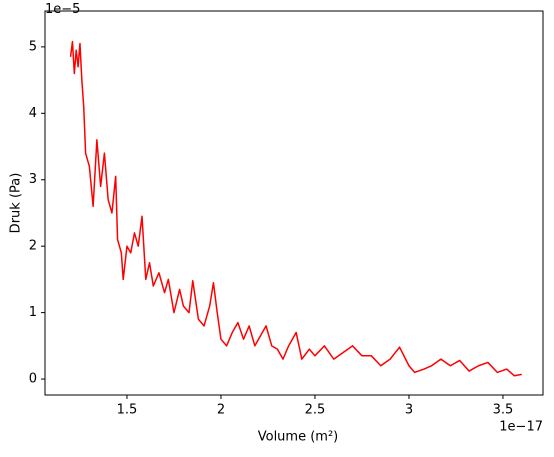  What do you see at coordinates (16, 203) in the screenshot?
I see `y-axis-label: Druk (Pa)` at bounding box center [16, 203].